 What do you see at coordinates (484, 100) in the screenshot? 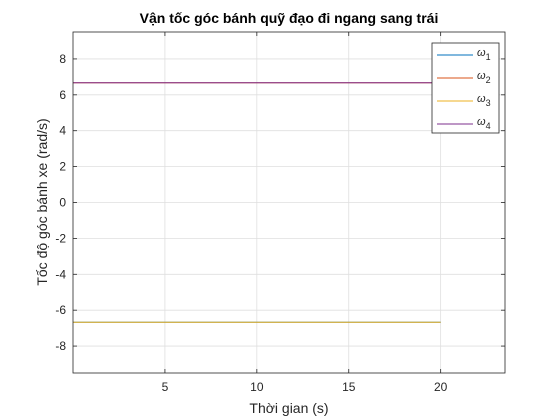
I see `legend-label: ω3` at bounding box center [484, 100].